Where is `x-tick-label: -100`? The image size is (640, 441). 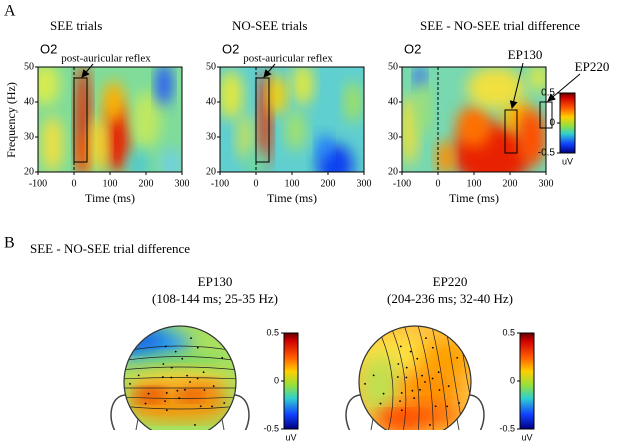 x-tick-label: -100 is located at coordinates (402, 183).